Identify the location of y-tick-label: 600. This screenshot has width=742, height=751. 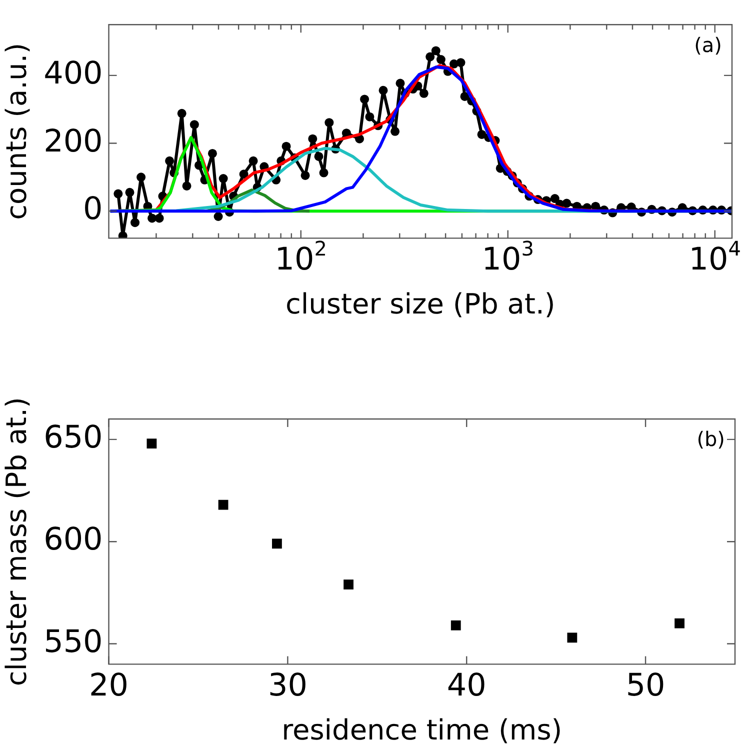
(73, 540).